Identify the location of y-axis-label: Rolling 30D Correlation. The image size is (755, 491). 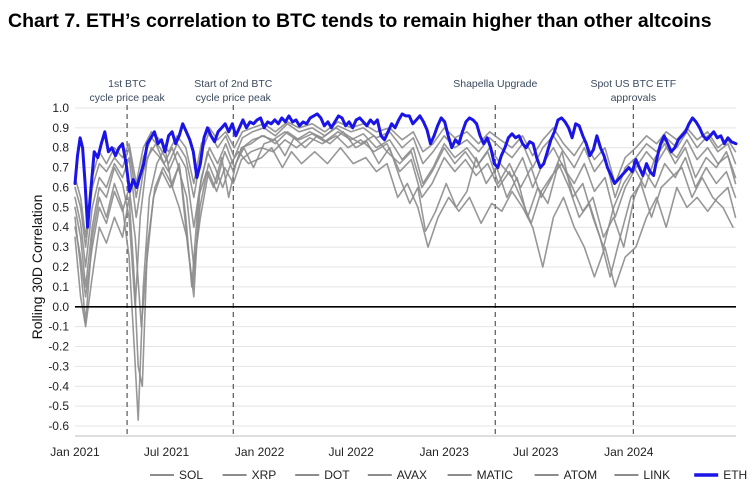
(37, 267).